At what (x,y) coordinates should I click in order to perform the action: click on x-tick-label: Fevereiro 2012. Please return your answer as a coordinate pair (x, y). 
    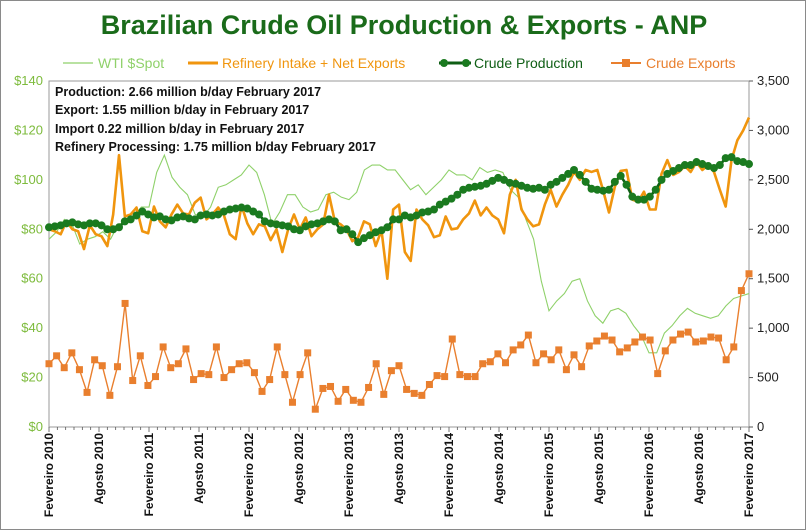
    Looking at the image, I should click on (249, 475).